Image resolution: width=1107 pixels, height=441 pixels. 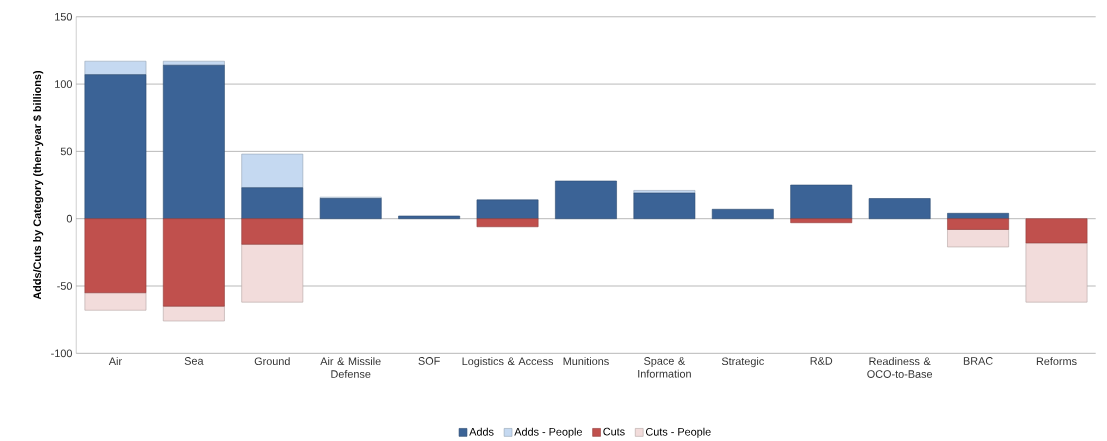 What do you see at coordinates (63, 16) in the screenshot?
I see `y-tick-label: 150` at bounding box center [63, 16].